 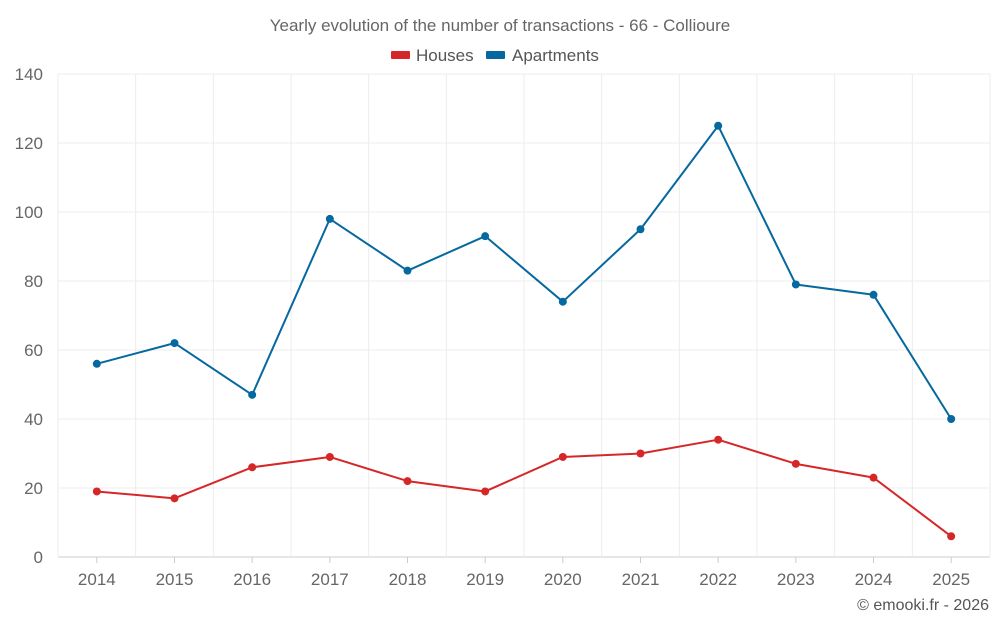 What do you see at coordinates (252, 394) in the screenshot?
I see `data-point-apartments-2016` at bounding box center [252, 394].